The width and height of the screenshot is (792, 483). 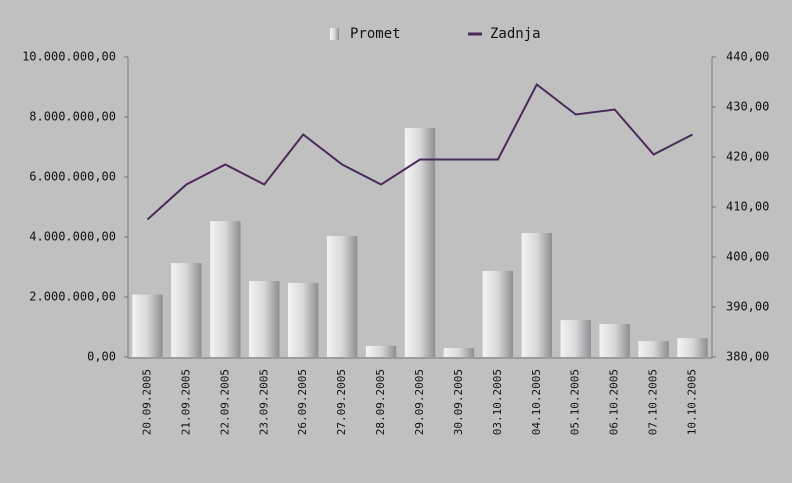 I want to click on y2-tick-label: 430,00, so click(x=747, y=107).